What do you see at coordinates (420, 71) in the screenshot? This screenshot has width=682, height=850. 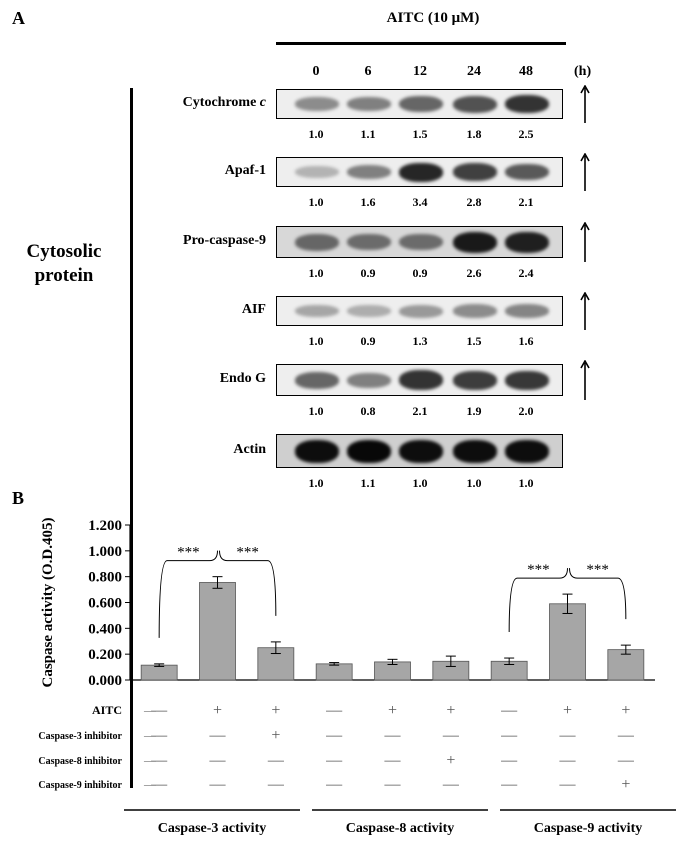 I see `time-point-label: 12` at bounding box center [420, 71].